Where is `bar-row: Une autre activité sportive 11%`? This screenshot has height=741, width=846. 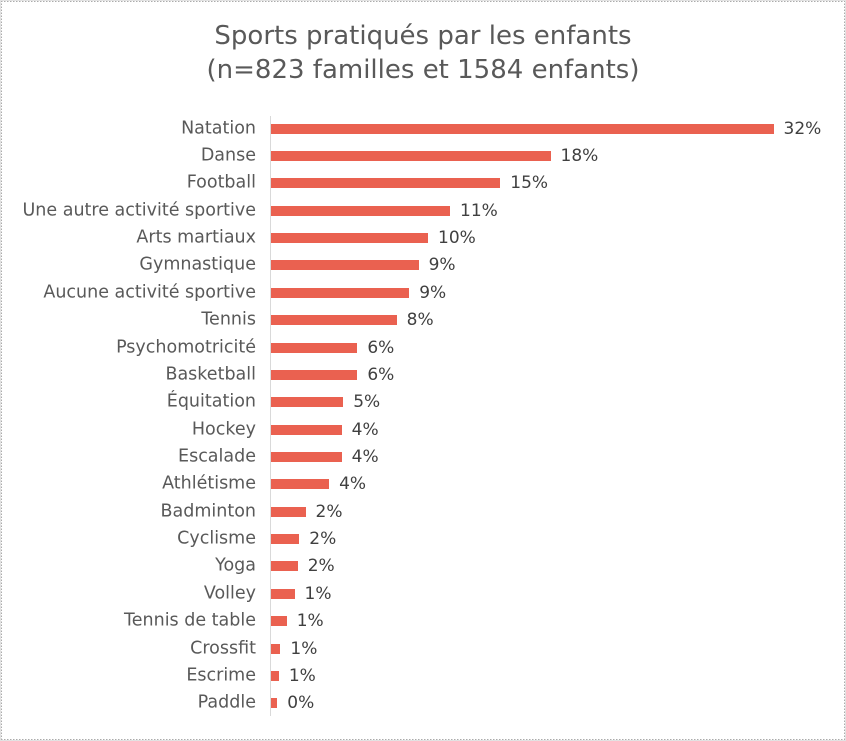 bar-row: Une autre activité sportive 11% is located at coordinates (423, 210).